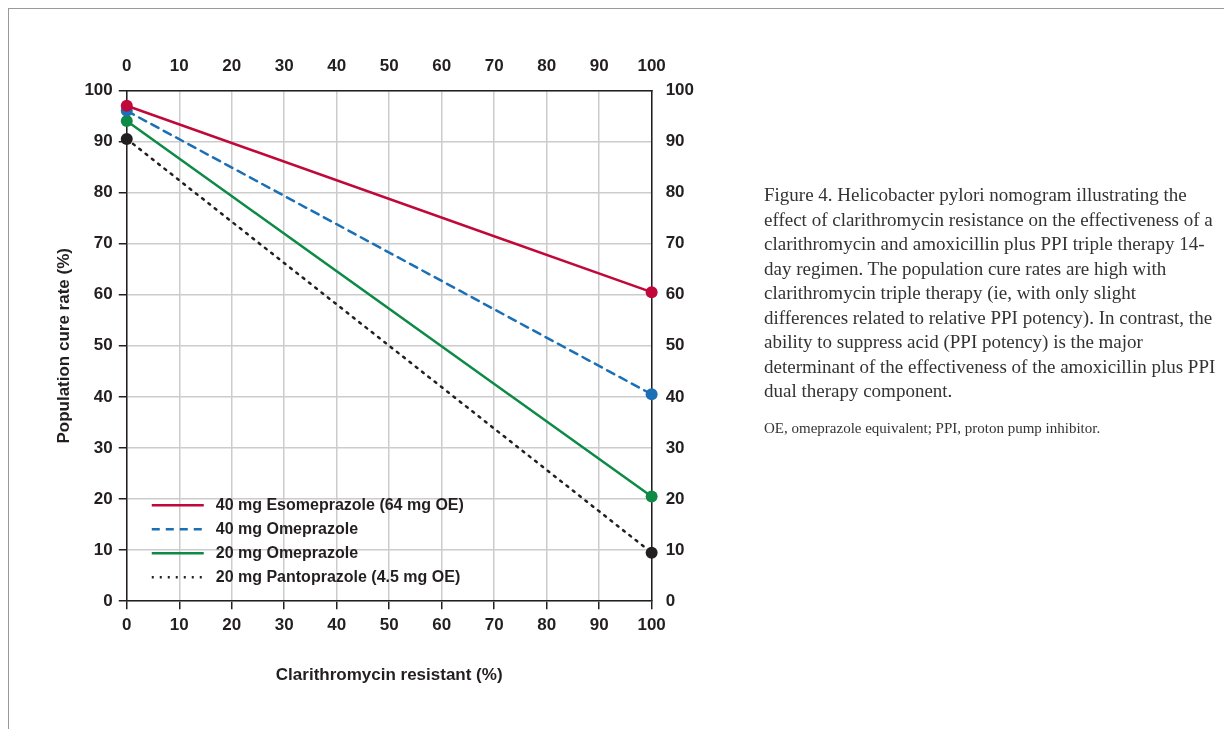 The image size is (1231, 735). What do you see at coordinates (337, 65) in the screenshot?
I see `x2-tick-label: 40` at bounding box center [337, 65].